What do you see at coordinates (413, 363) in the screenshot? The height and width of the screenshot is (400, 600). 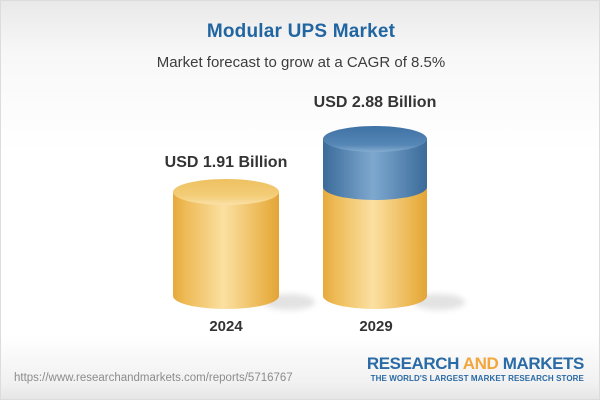 I see `logo-word-research: RESEARCH` at bounding box center [413, 363].